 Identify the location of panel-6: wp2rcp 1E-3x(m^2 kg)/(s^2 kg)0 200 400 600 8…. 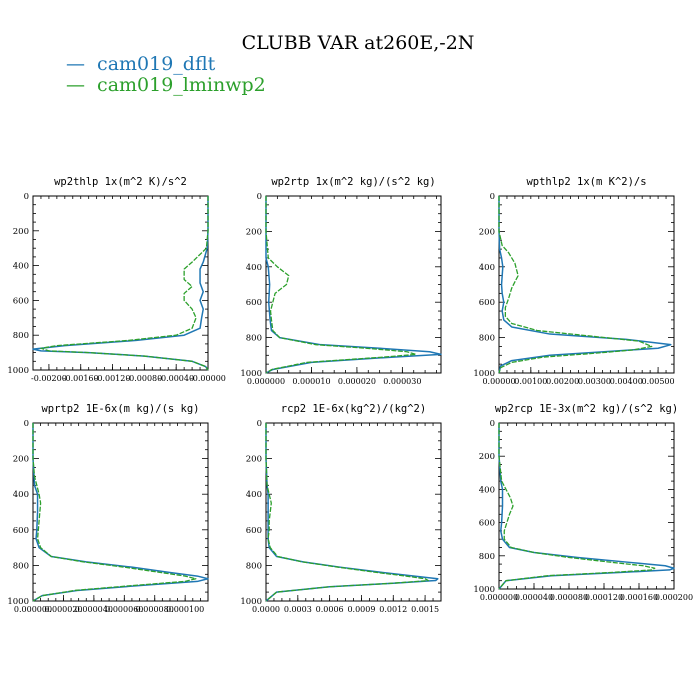
(583, 502).